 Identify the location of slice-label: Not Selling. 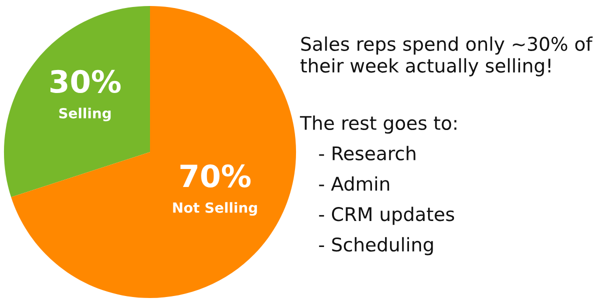
(215, 209).